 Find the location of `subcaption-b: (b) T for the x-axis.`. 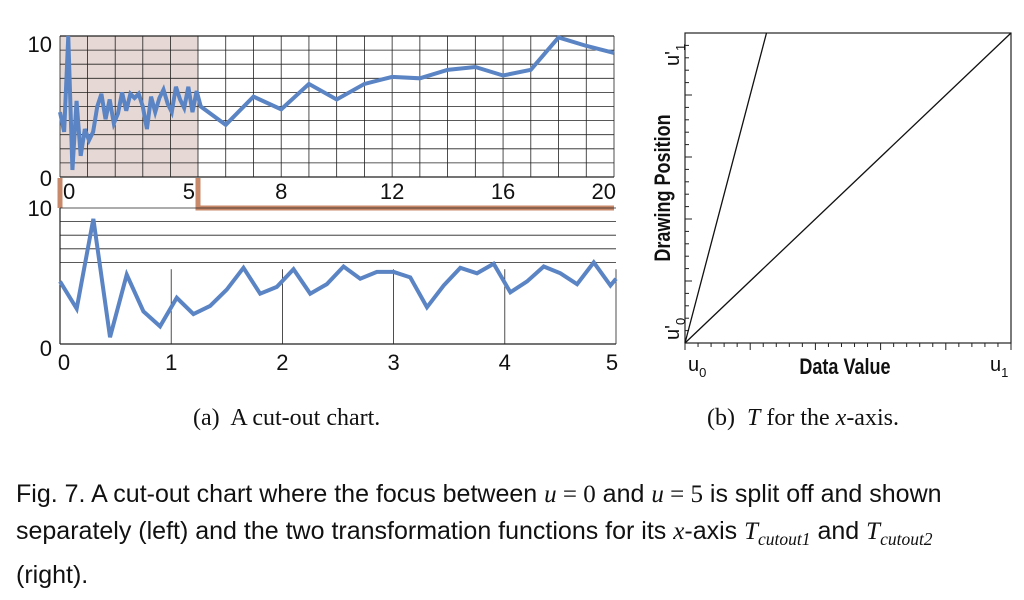

subcaption-b: (b) T for the x-axis. is located at coordinates (803, 418).